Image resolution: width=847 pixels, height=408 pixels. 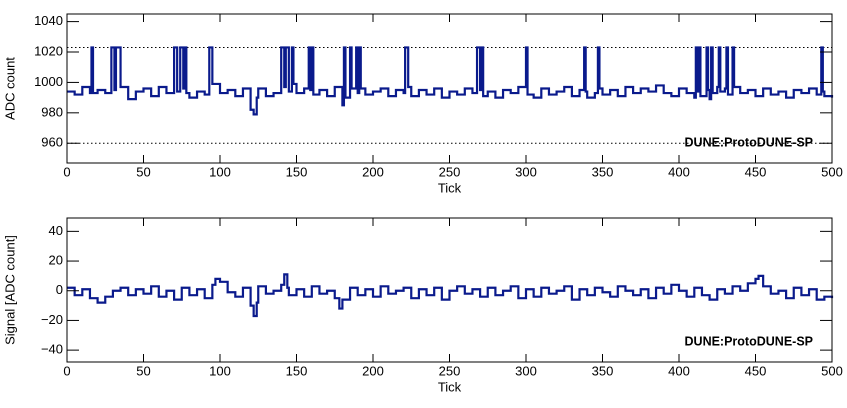 I want to click on y-tick-label: 20, so click(x=56, y=259).